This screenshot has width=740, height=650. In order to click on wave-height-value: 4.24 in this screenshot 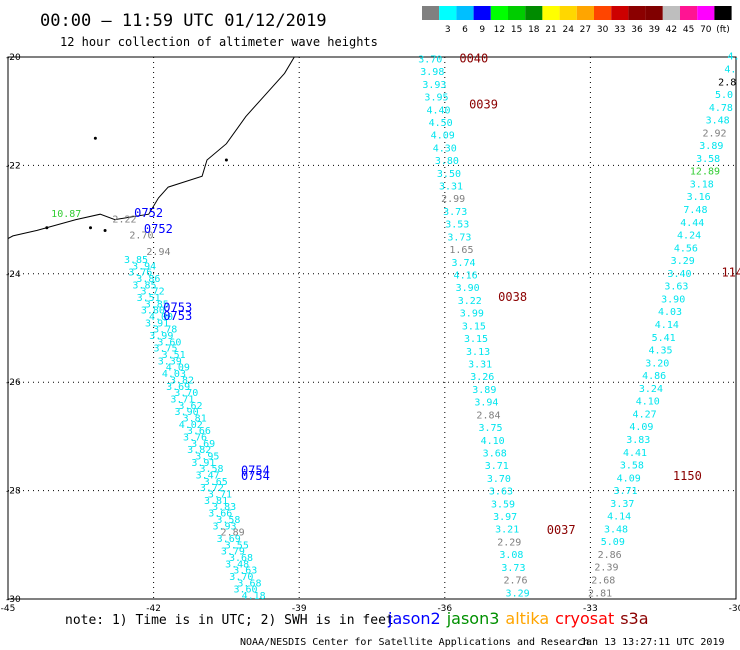, I will do `click(689, 236)`.